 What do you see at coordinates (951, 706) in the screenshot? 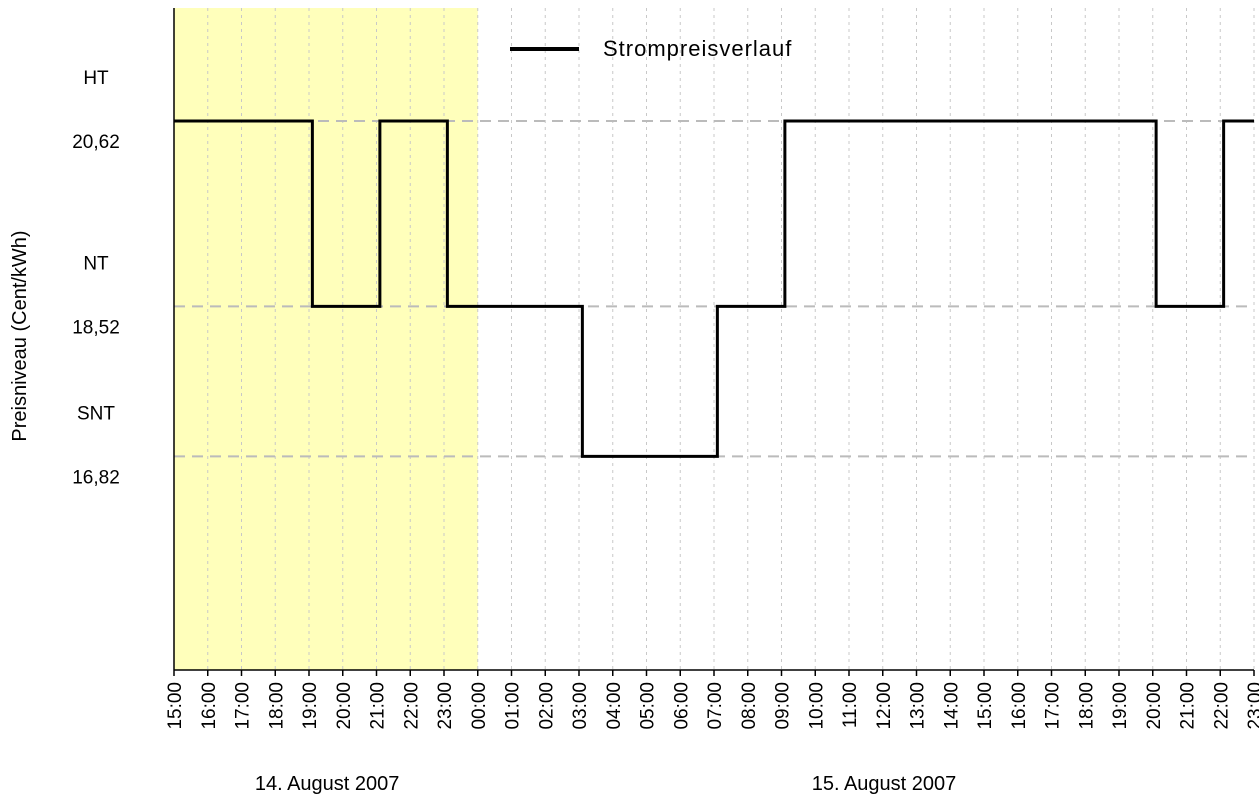
I see `x-tick-label: 14:00` at bounding box center [951, 706].